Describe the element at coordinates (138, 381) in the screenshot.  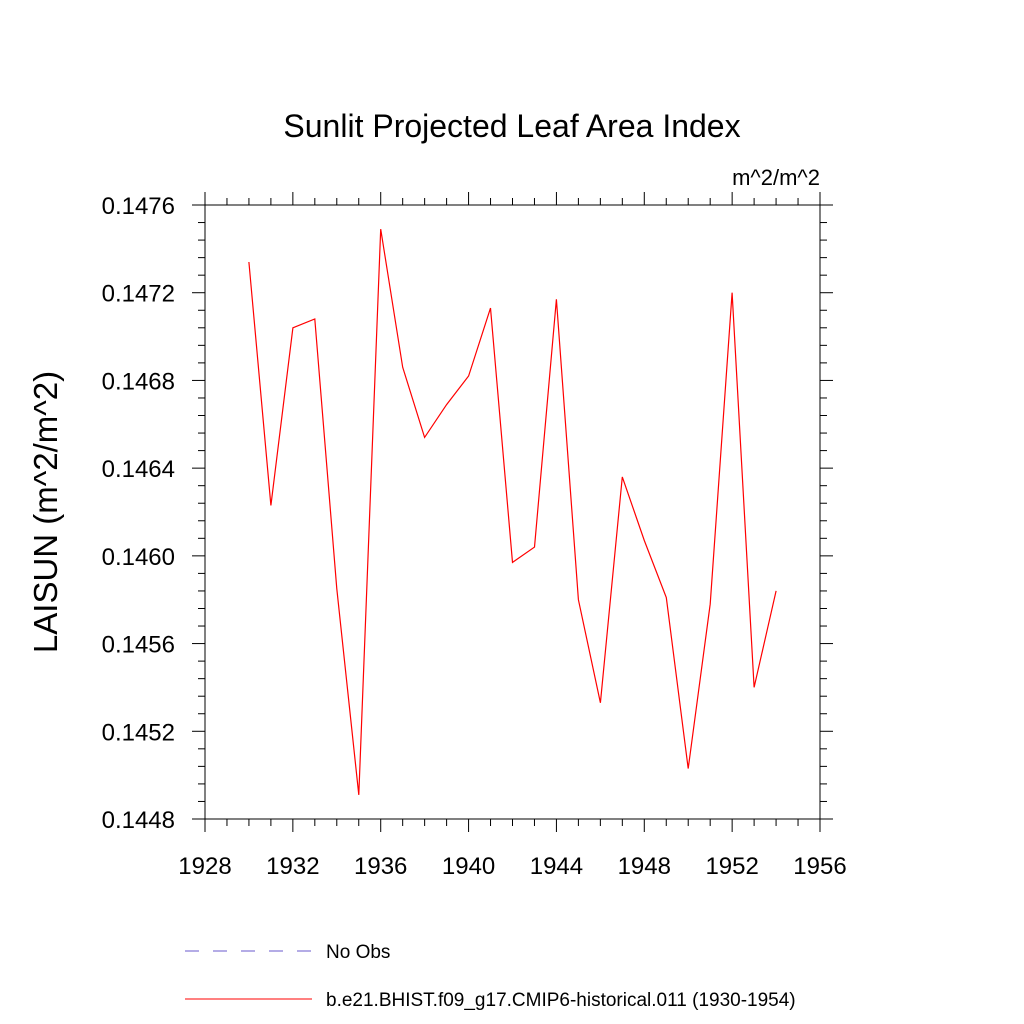
I see `y-tick-label: 0.1468` at that location.